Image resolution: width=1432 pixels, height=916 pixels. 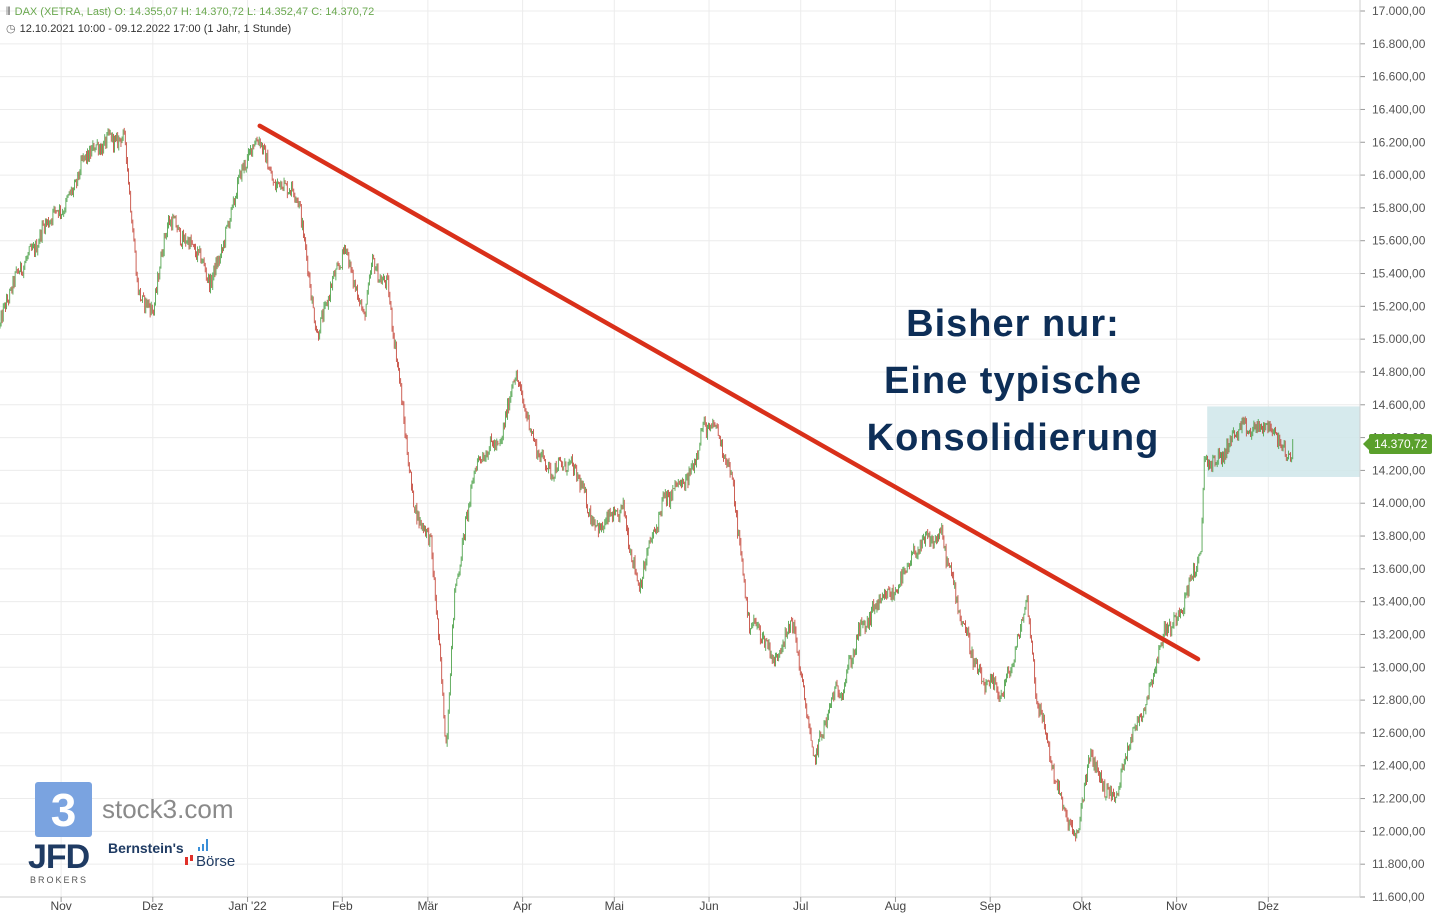 I want to click on chart-annotation: Bisher nur: Eine typische Konsolidierung, so click(x=1013, y=381).